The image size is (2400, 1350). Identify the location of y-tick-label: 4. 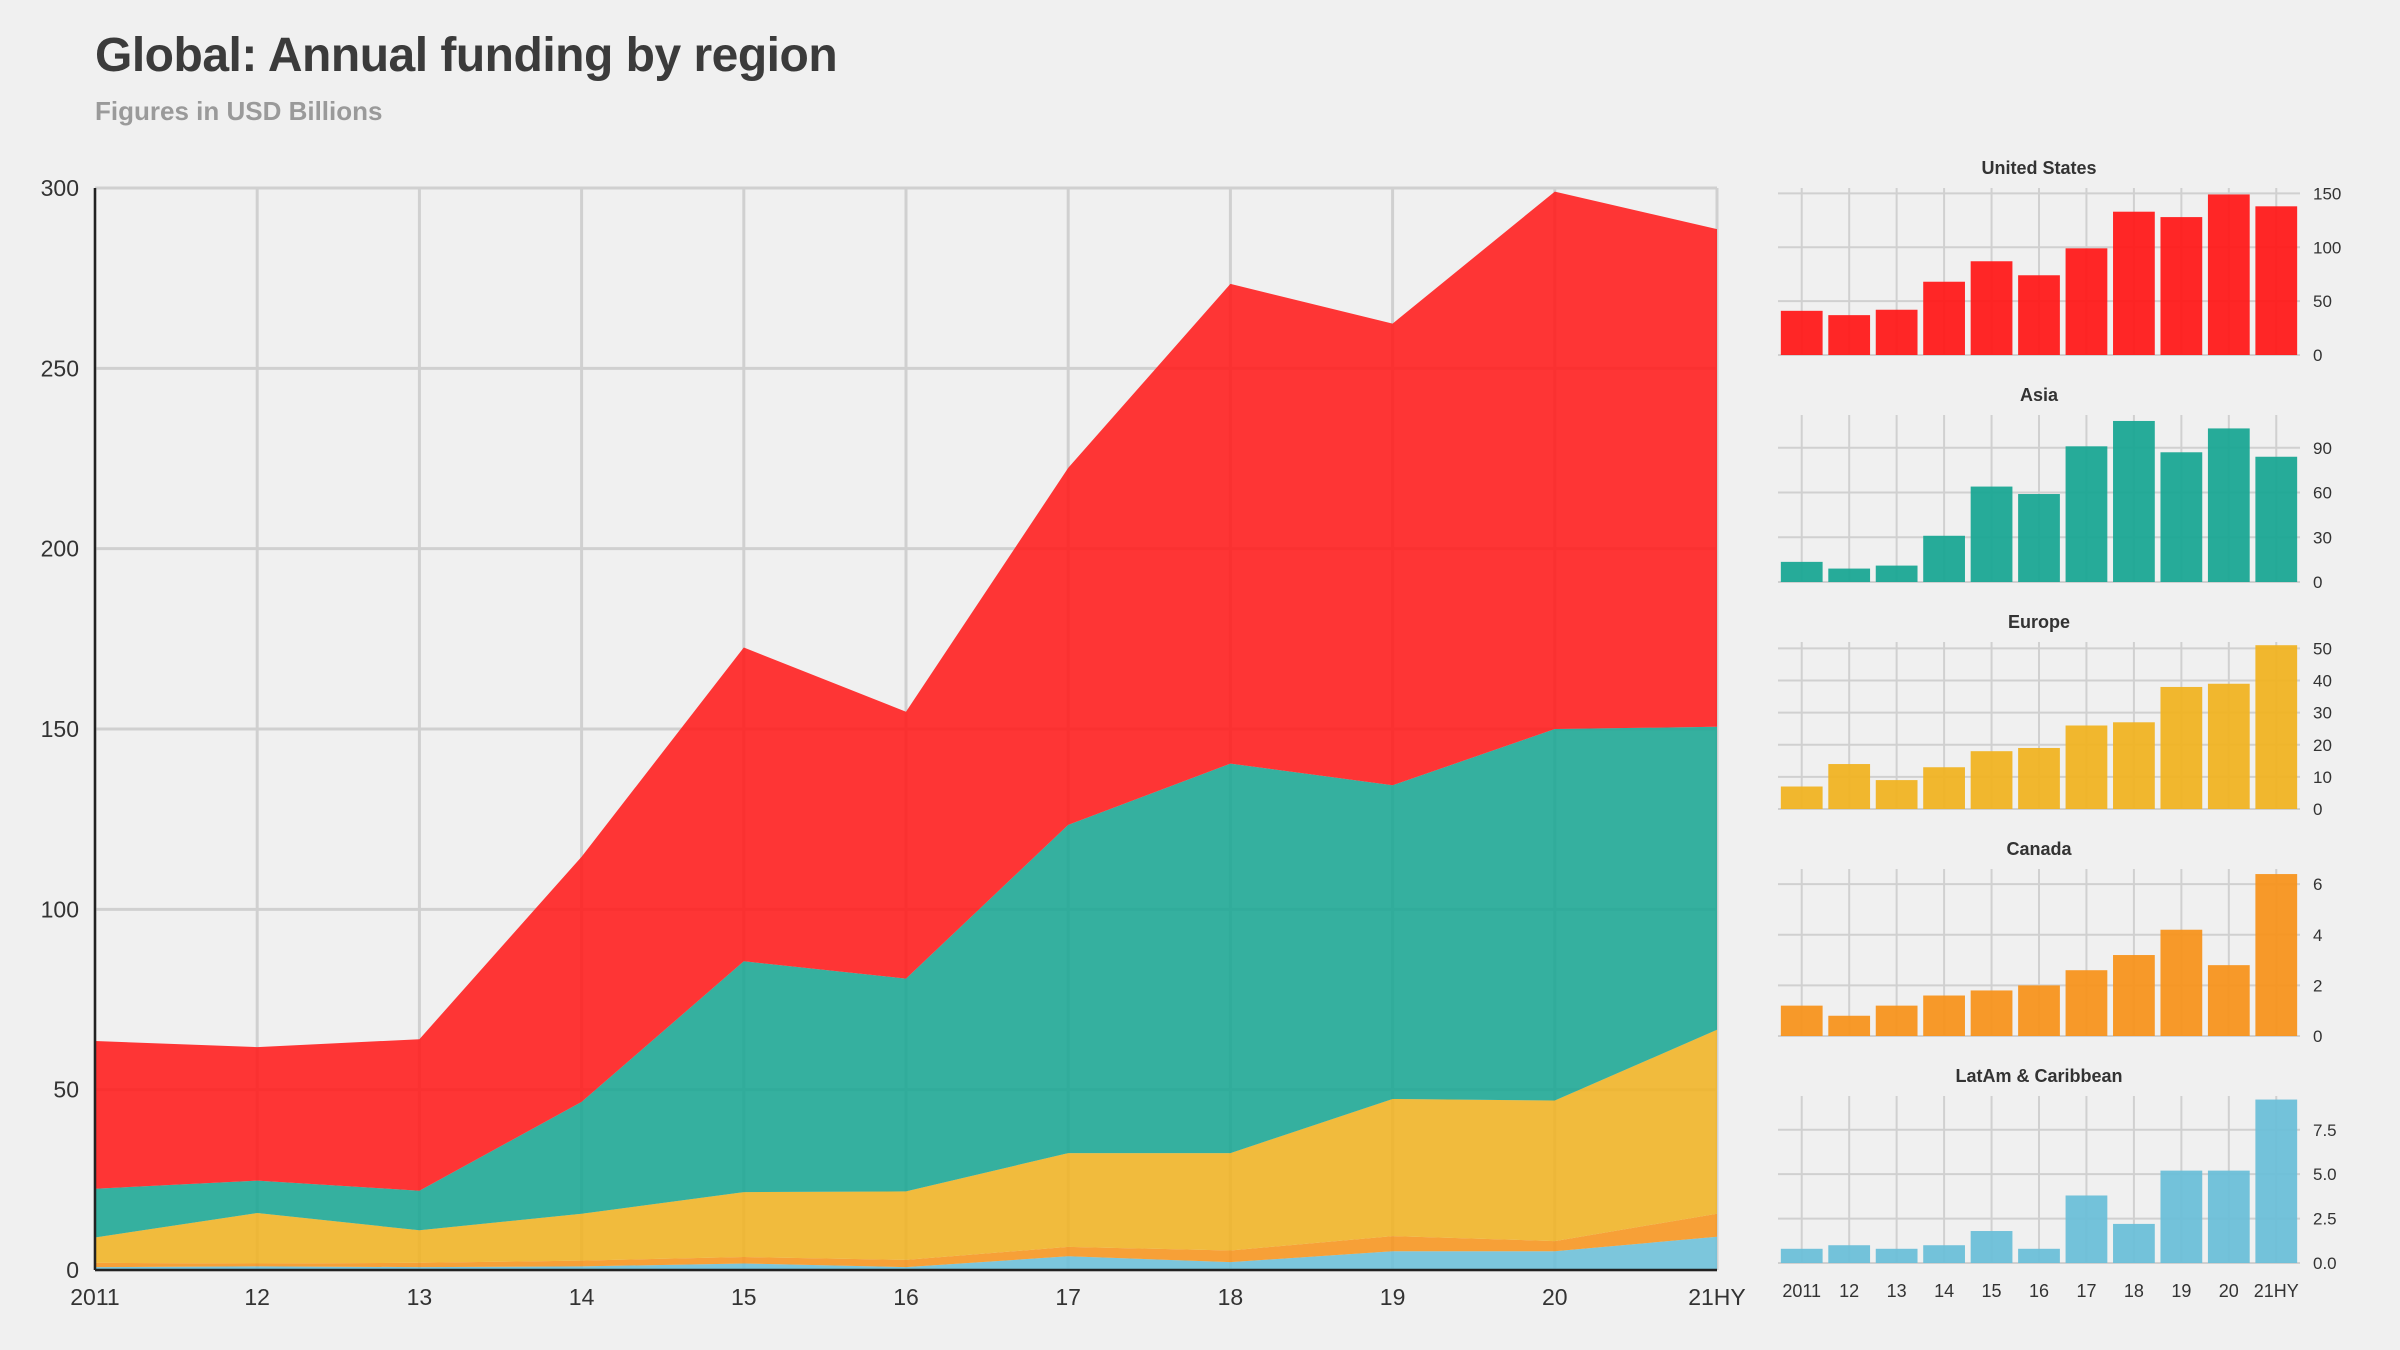
(2317, 935).